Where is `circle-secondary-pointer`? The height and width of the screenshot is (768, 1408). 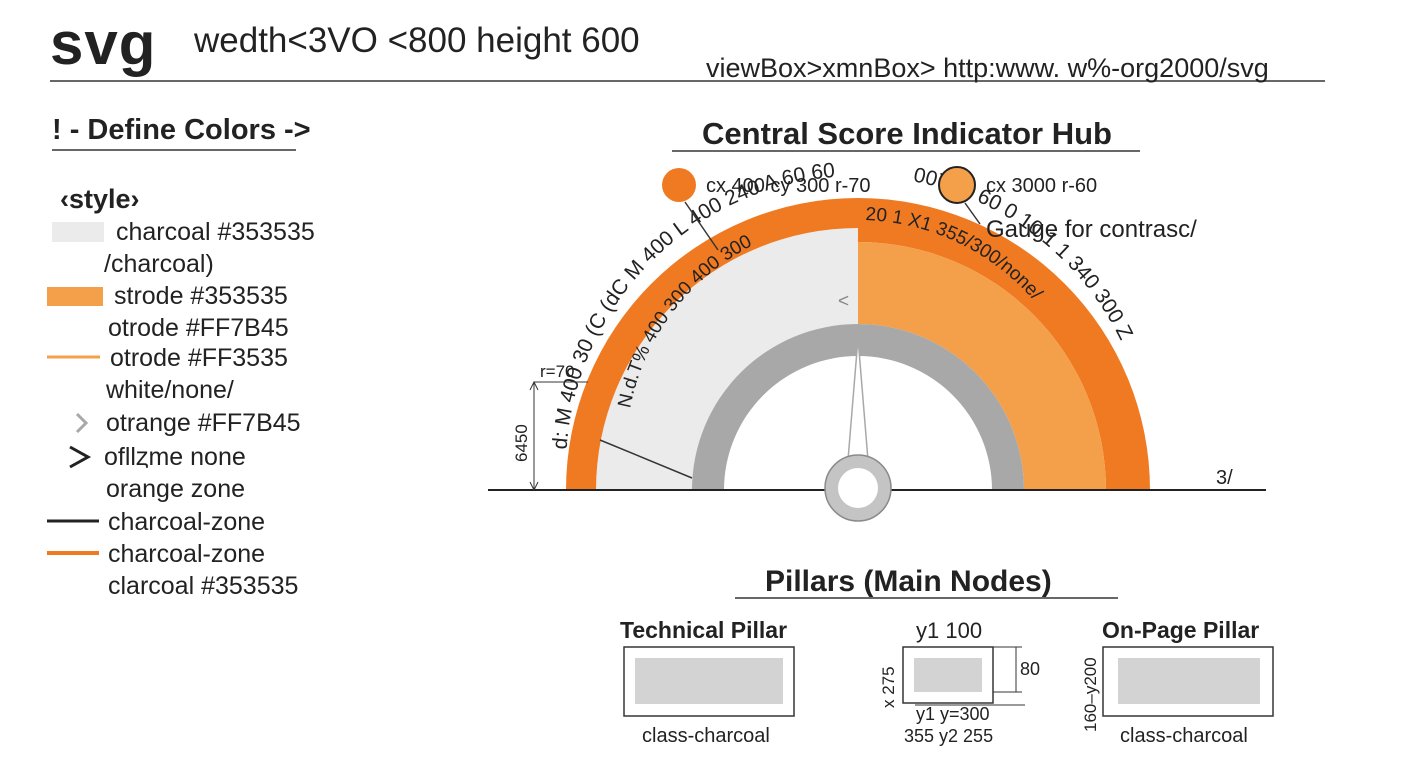
circle-secondary-pointer is located at coordinates (972, 213).